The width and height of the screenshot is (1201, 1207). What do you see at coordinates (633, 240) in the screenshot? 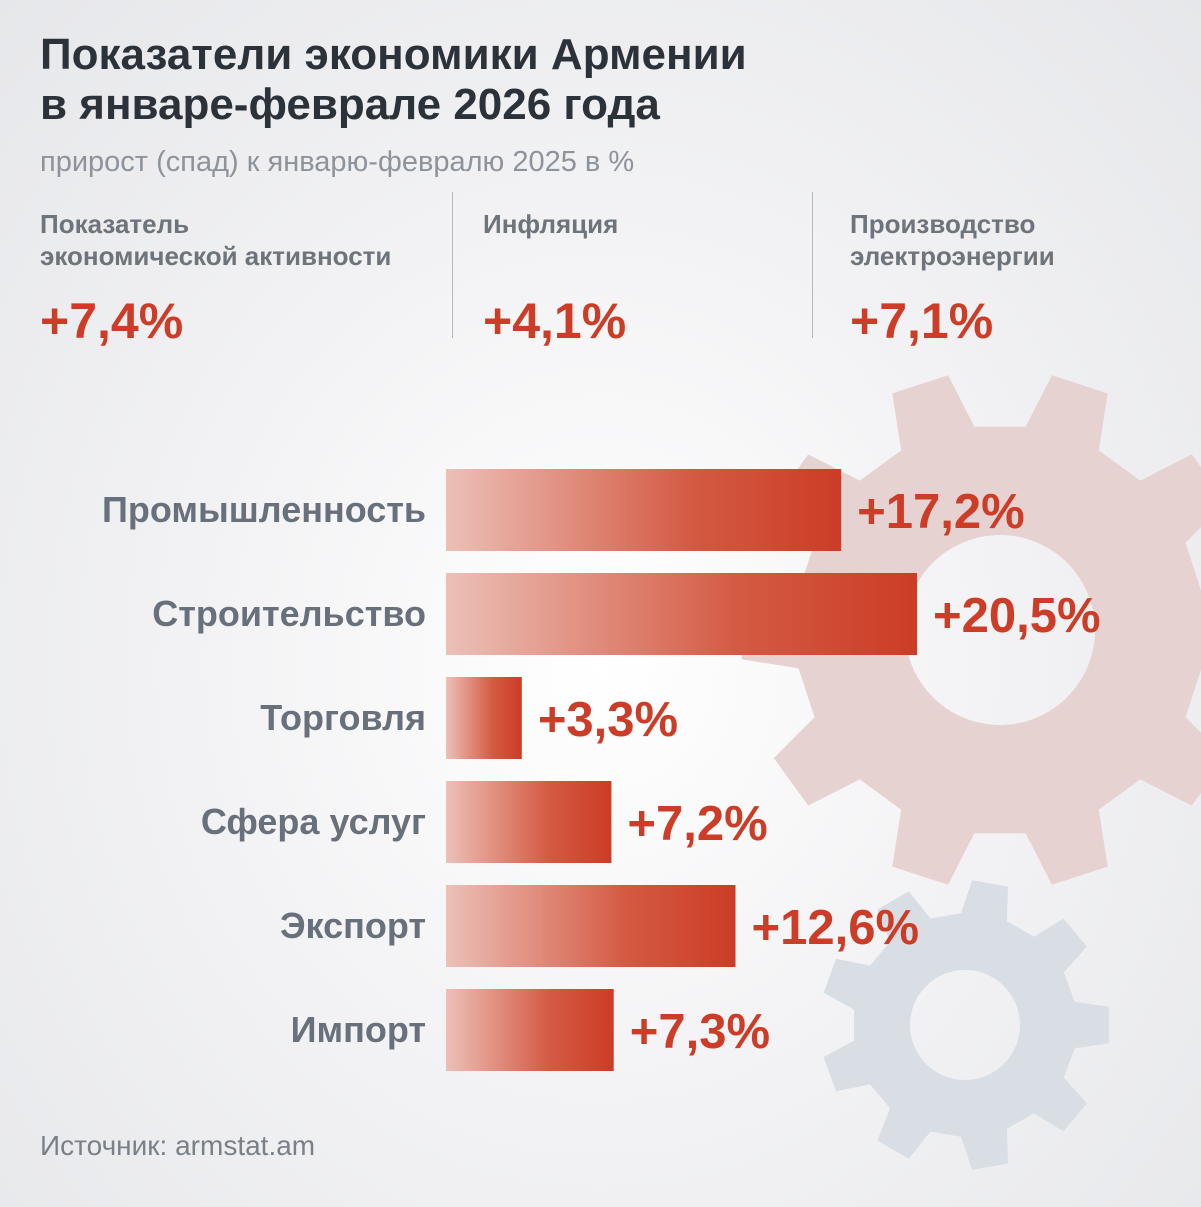
I see `kpi-label: Инфляция` at bounding box center [633, 240].